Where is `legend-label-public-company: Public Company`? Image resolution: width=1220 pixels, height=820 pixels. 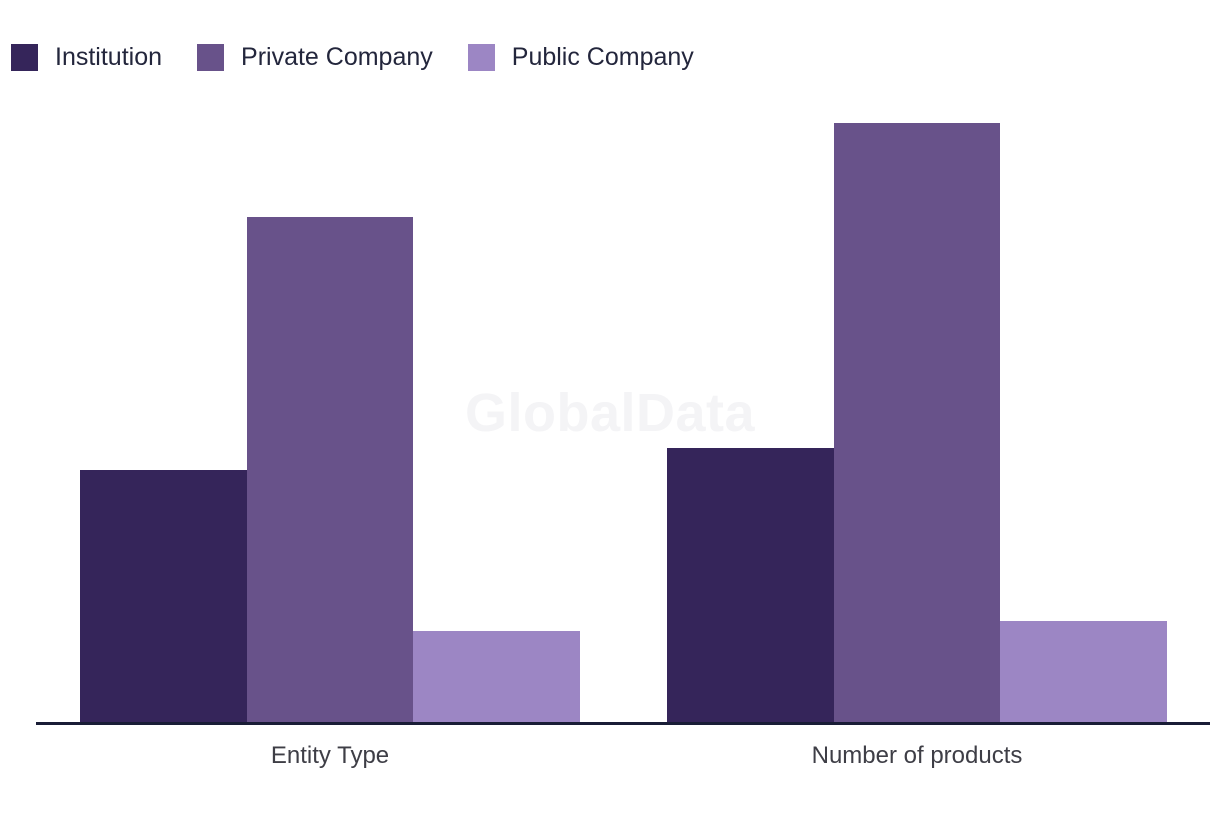 legend-label-public-company: Public Company is located at coordinates (602, 57).